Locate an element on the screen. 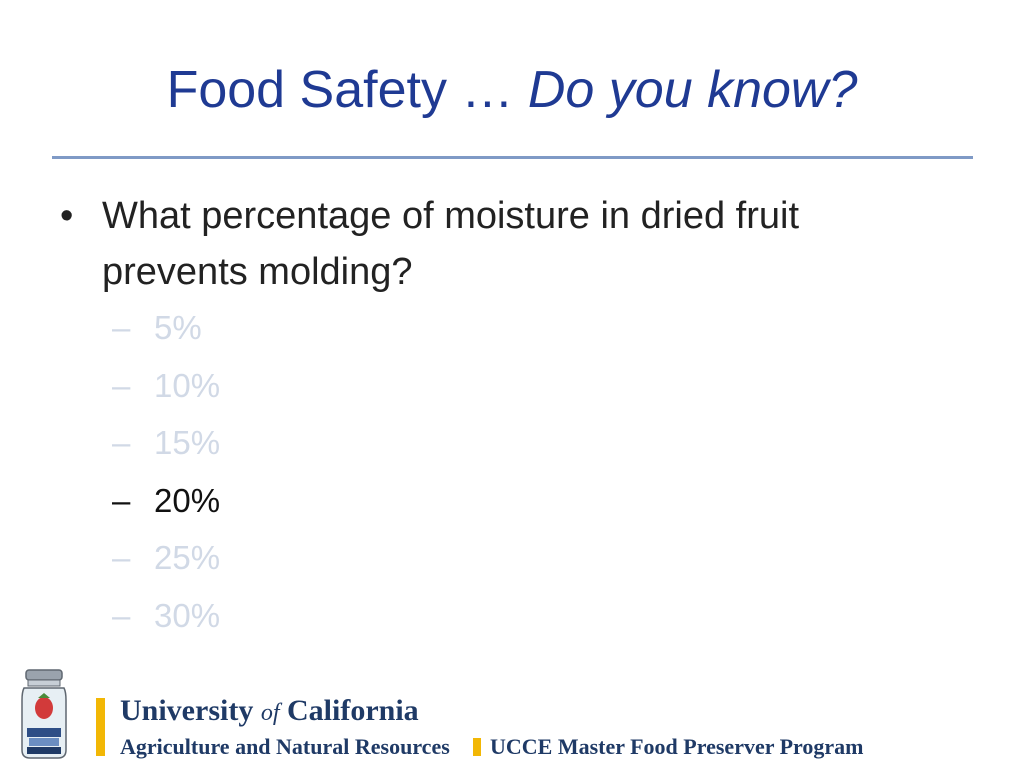 This screenshot has width=1024, height=768. option-label: 30% is located at coordinates (187, 615).